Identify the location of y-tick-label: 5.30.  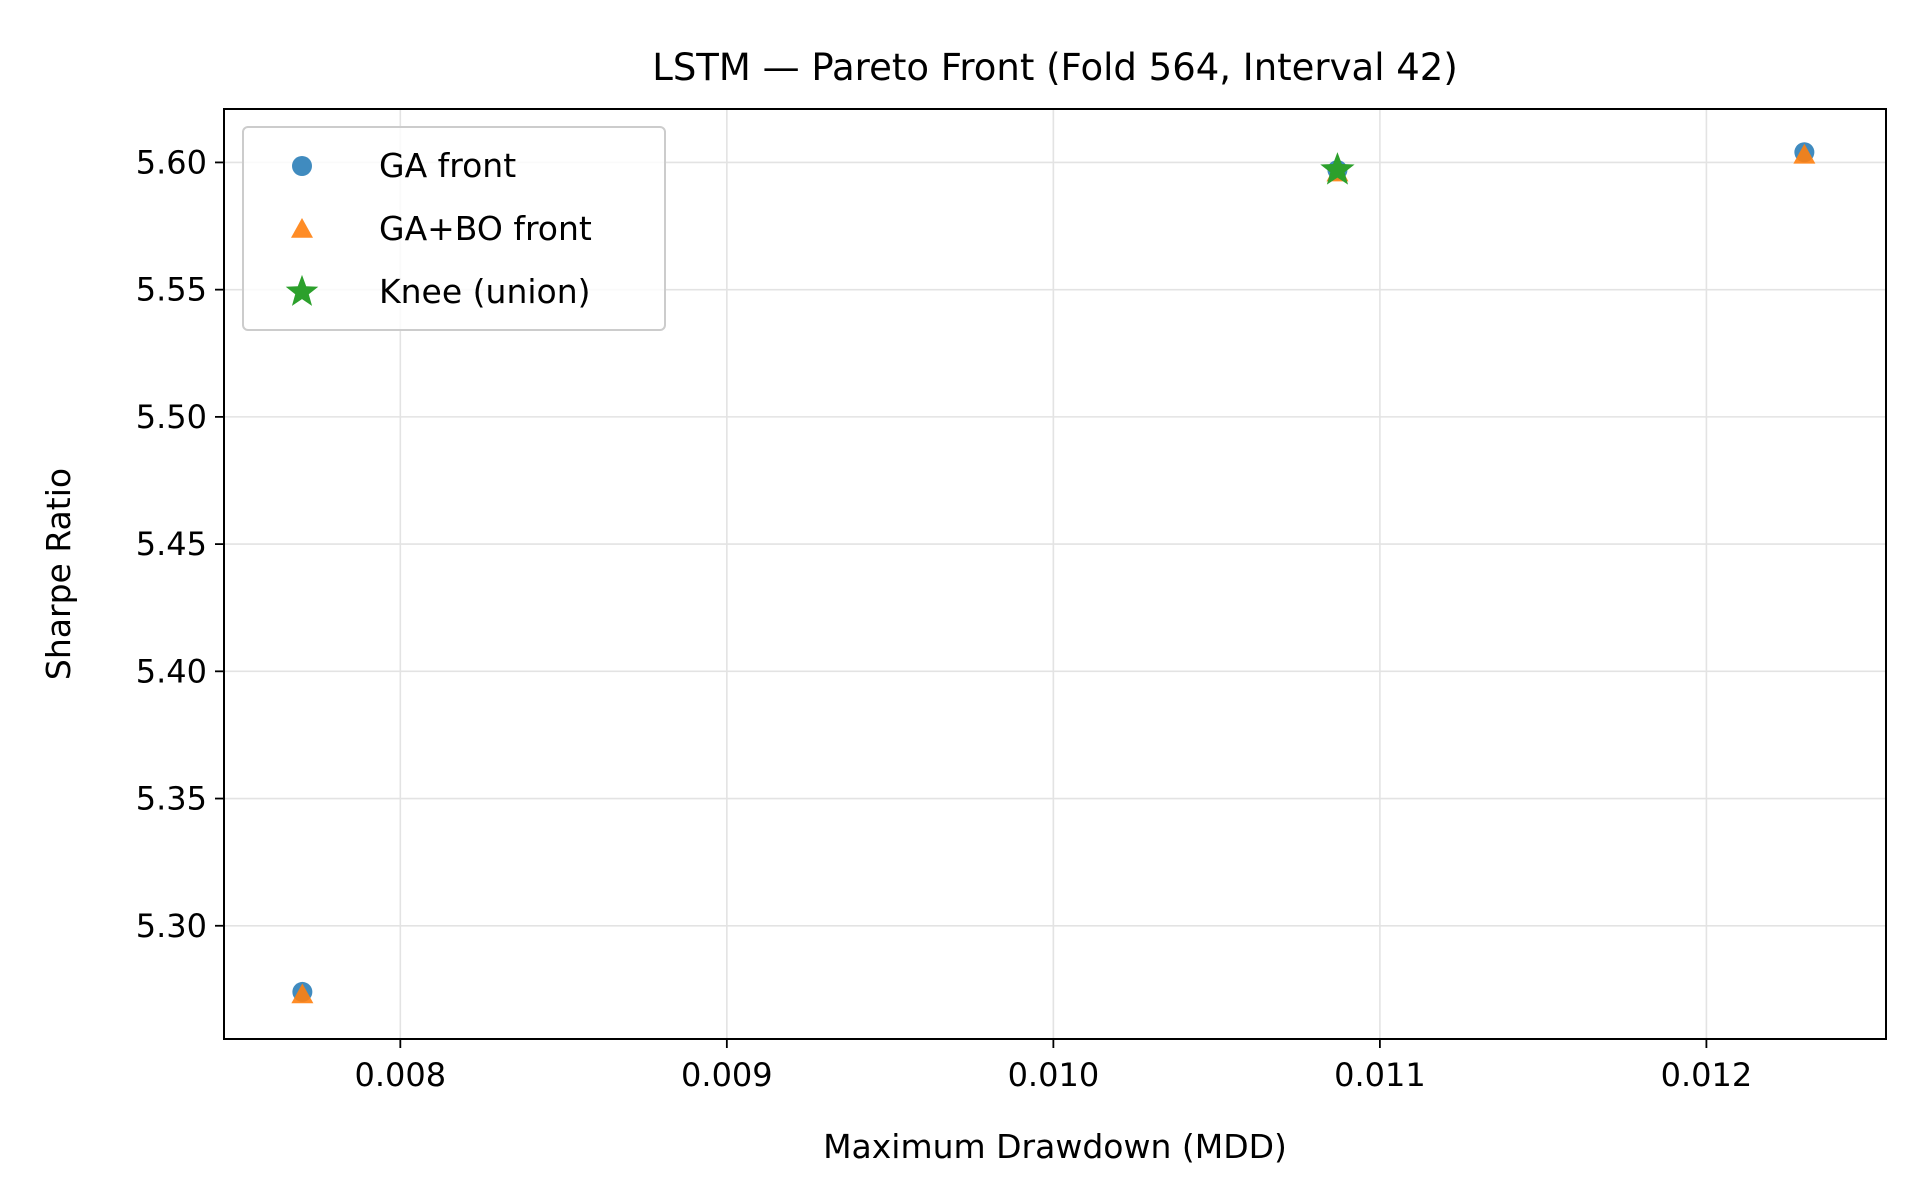
(171, 926).